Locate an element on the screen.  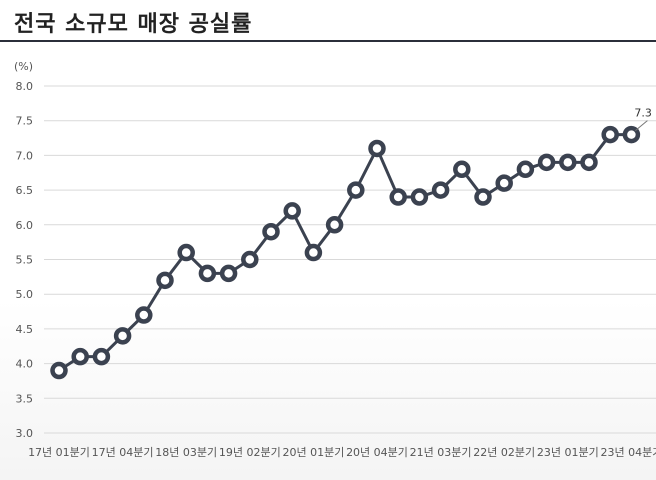
y-tick-label: 3.0 is located at coordinates (25, 433).